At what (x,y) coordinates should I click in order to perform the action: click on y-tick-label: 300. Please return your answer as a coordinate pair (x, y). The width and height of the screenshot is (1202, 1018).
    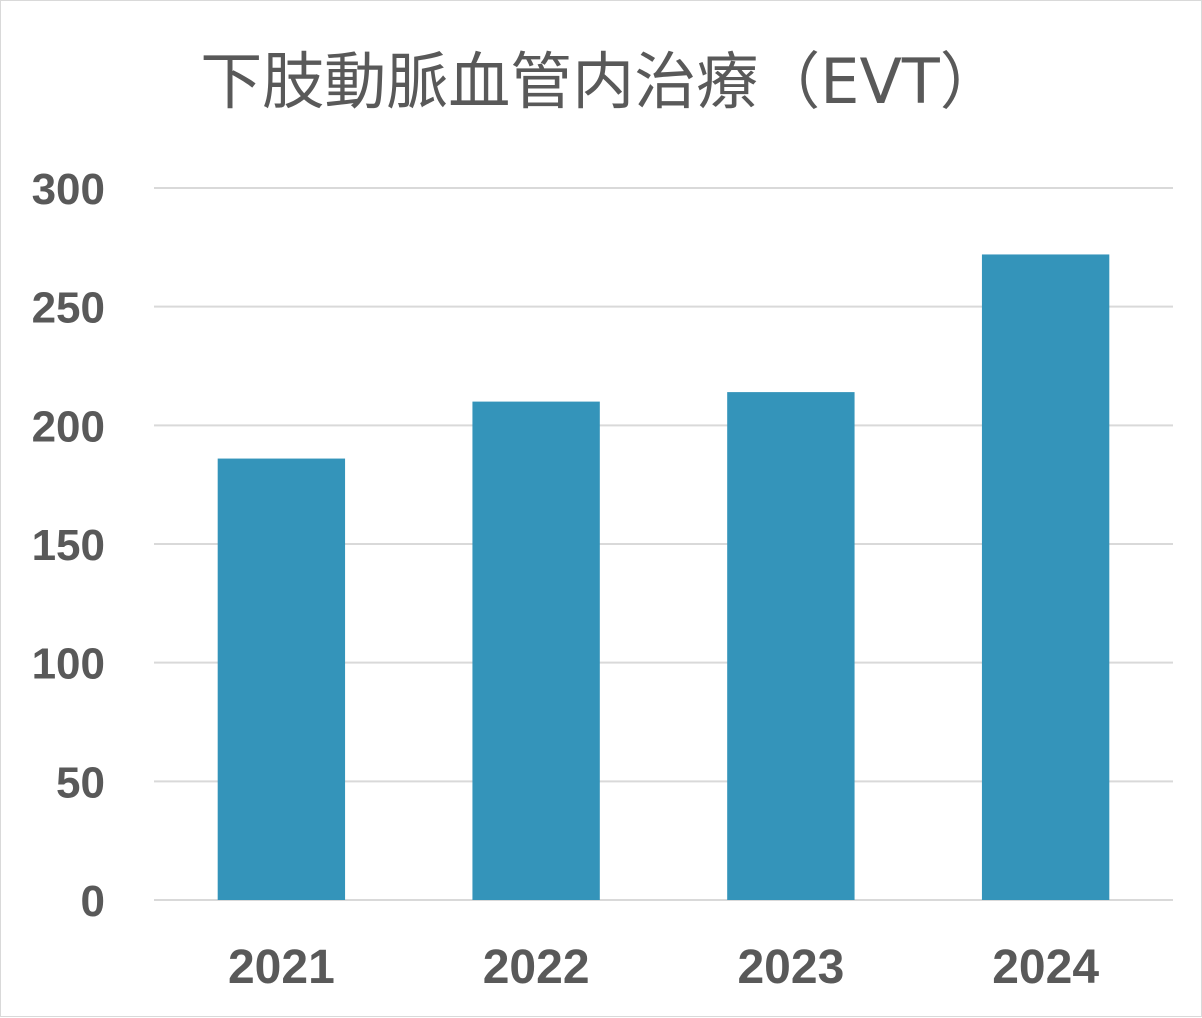
    Looking at the image, I should click on (68, 189).